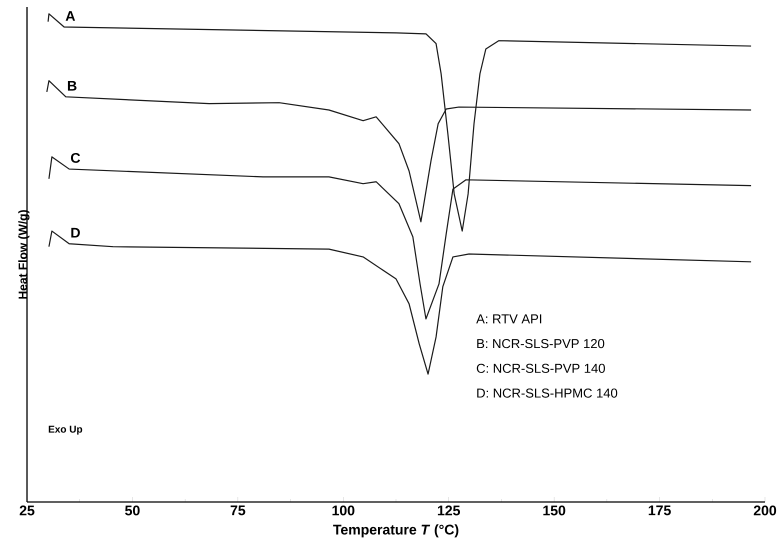 The width and height of the screenshot is (779, 559). Describe the element at coordinates (27, 511) in the screenshot. I see `x-tick-label: 25` at that location.